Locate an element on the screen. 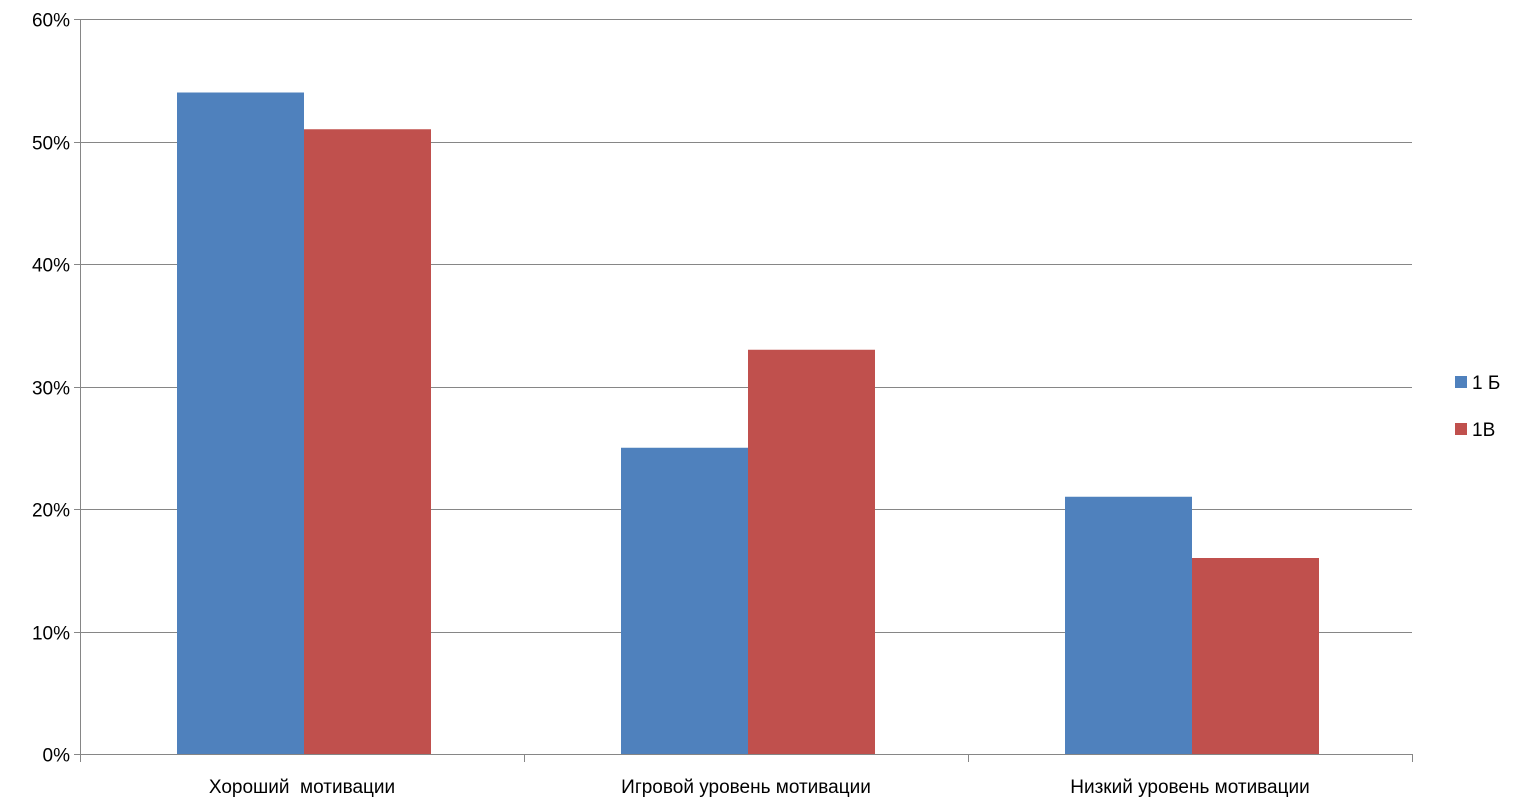 This screenshot has height=807, width=1520. y-tick-label: 50% is located at coordinates (51, 144).